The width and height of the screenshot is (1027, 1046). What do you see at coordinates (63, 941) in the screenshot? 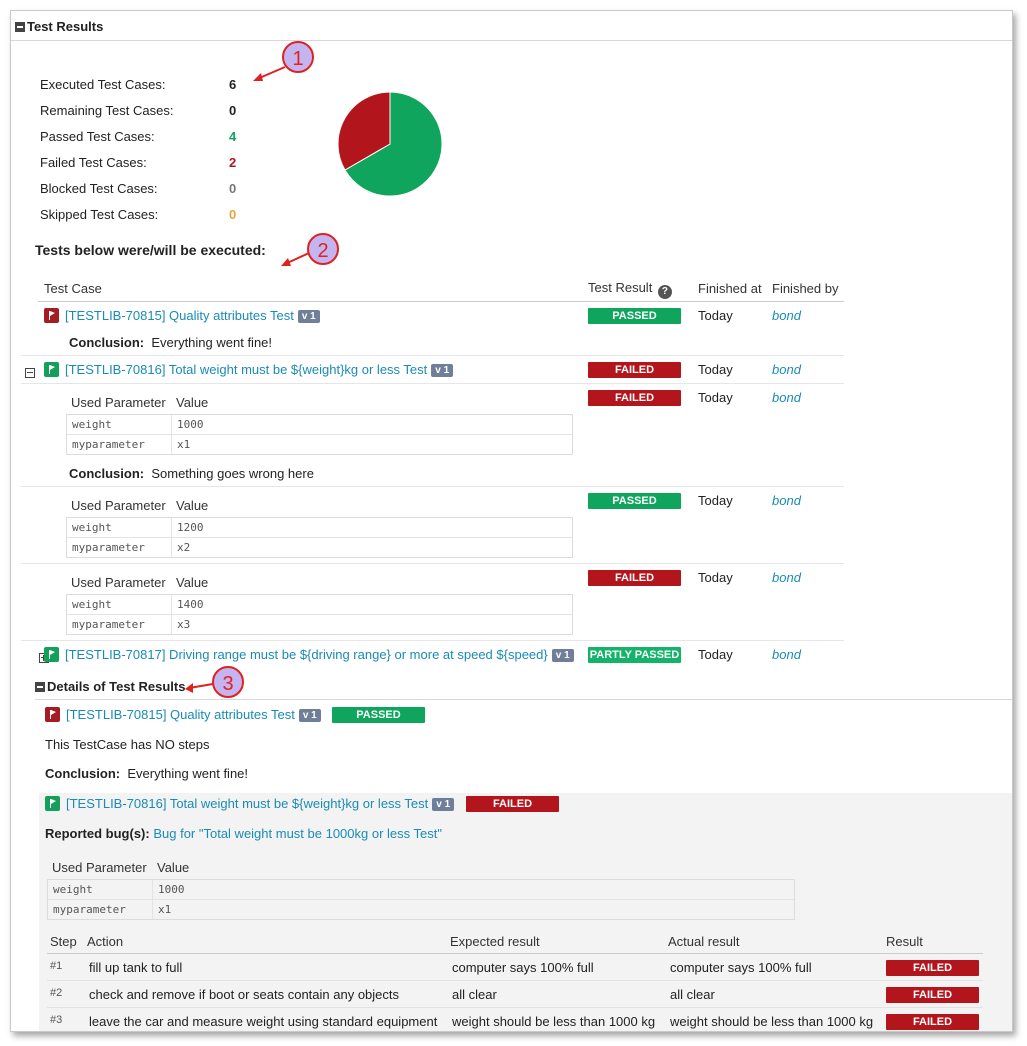
I see `col-step: Step` at bounding box center [63, 941].